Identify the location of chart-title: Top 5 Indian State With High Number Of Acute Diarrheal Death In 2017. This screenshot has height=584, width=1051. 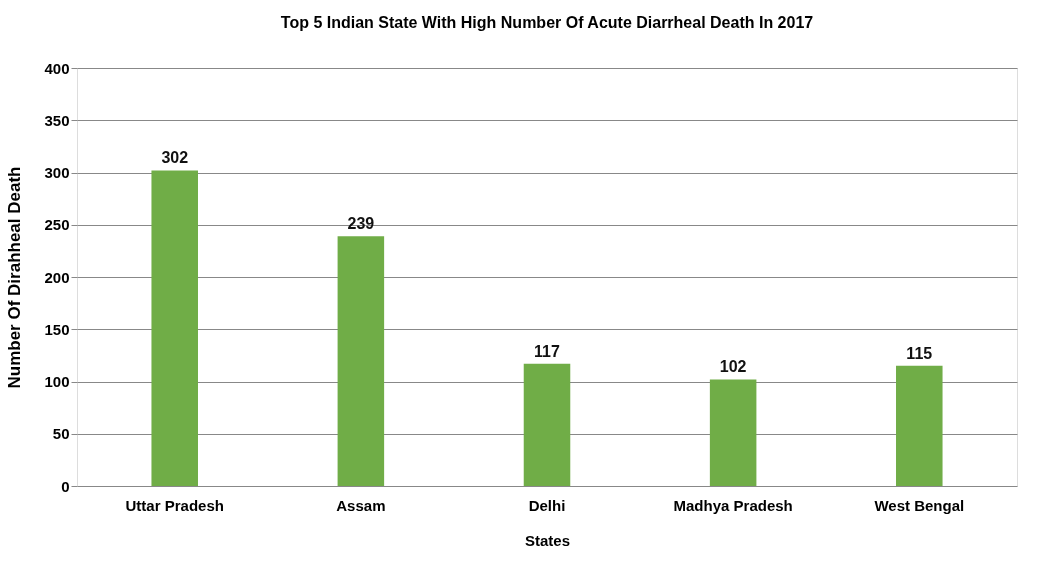
(547, 22).